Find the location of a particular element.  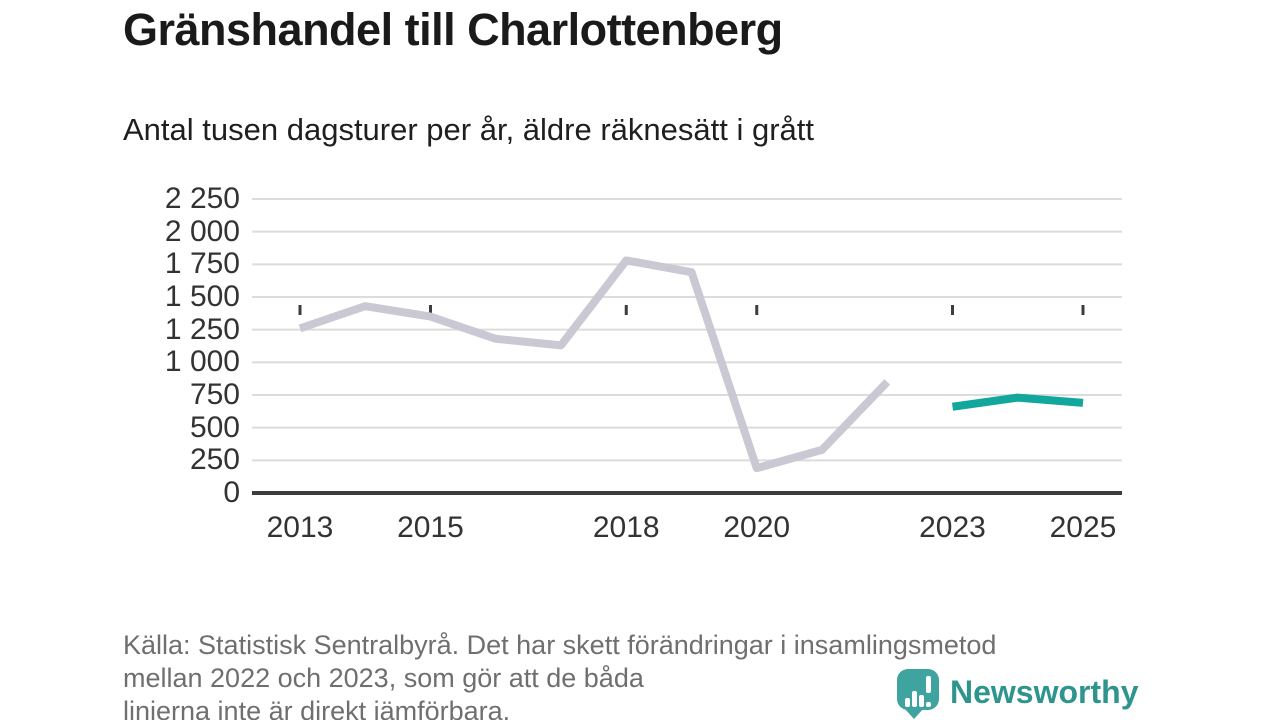

x-axis-tick-label: 2025 is located at coordinates (1083, 527).